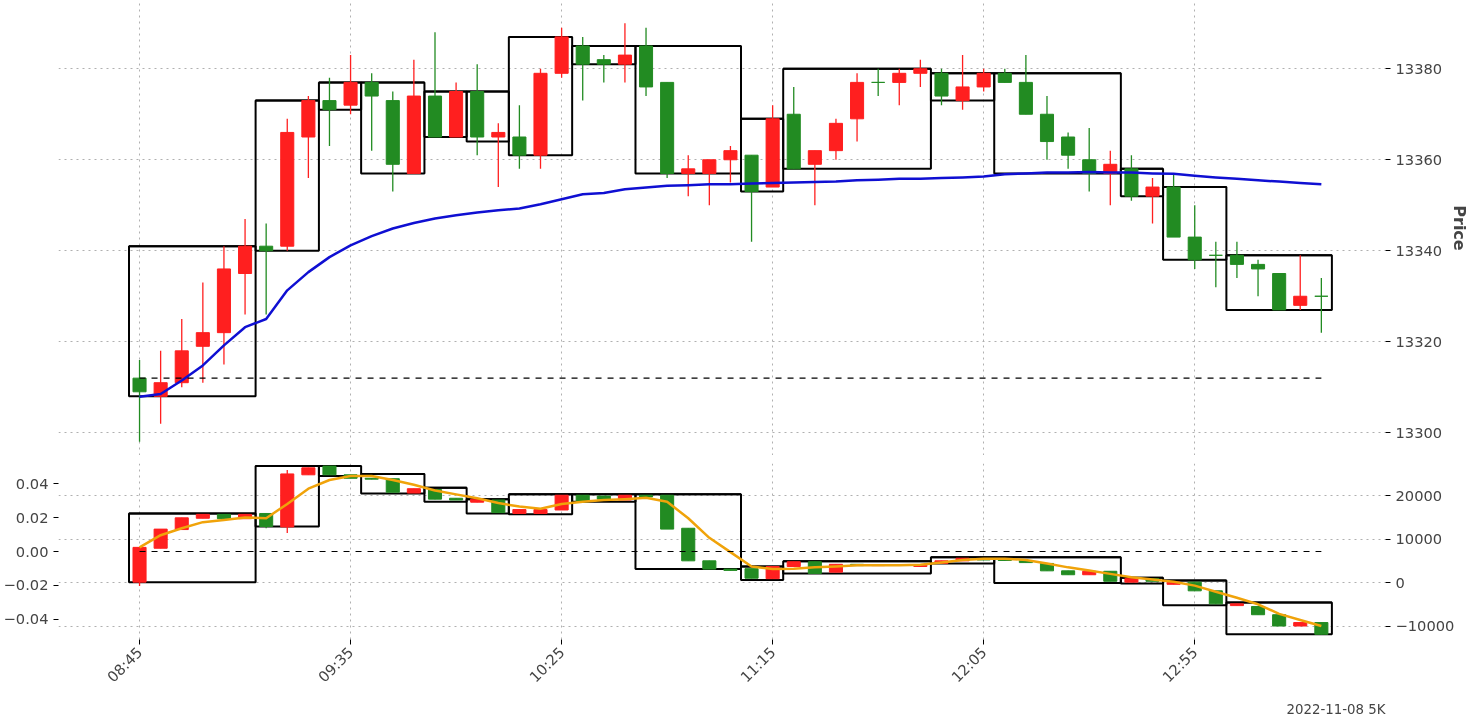  What do you see at coordinates (1419, 432) in the screenshot?
I see `y-tick-label: 13300` at bounding box center [1419, 432].